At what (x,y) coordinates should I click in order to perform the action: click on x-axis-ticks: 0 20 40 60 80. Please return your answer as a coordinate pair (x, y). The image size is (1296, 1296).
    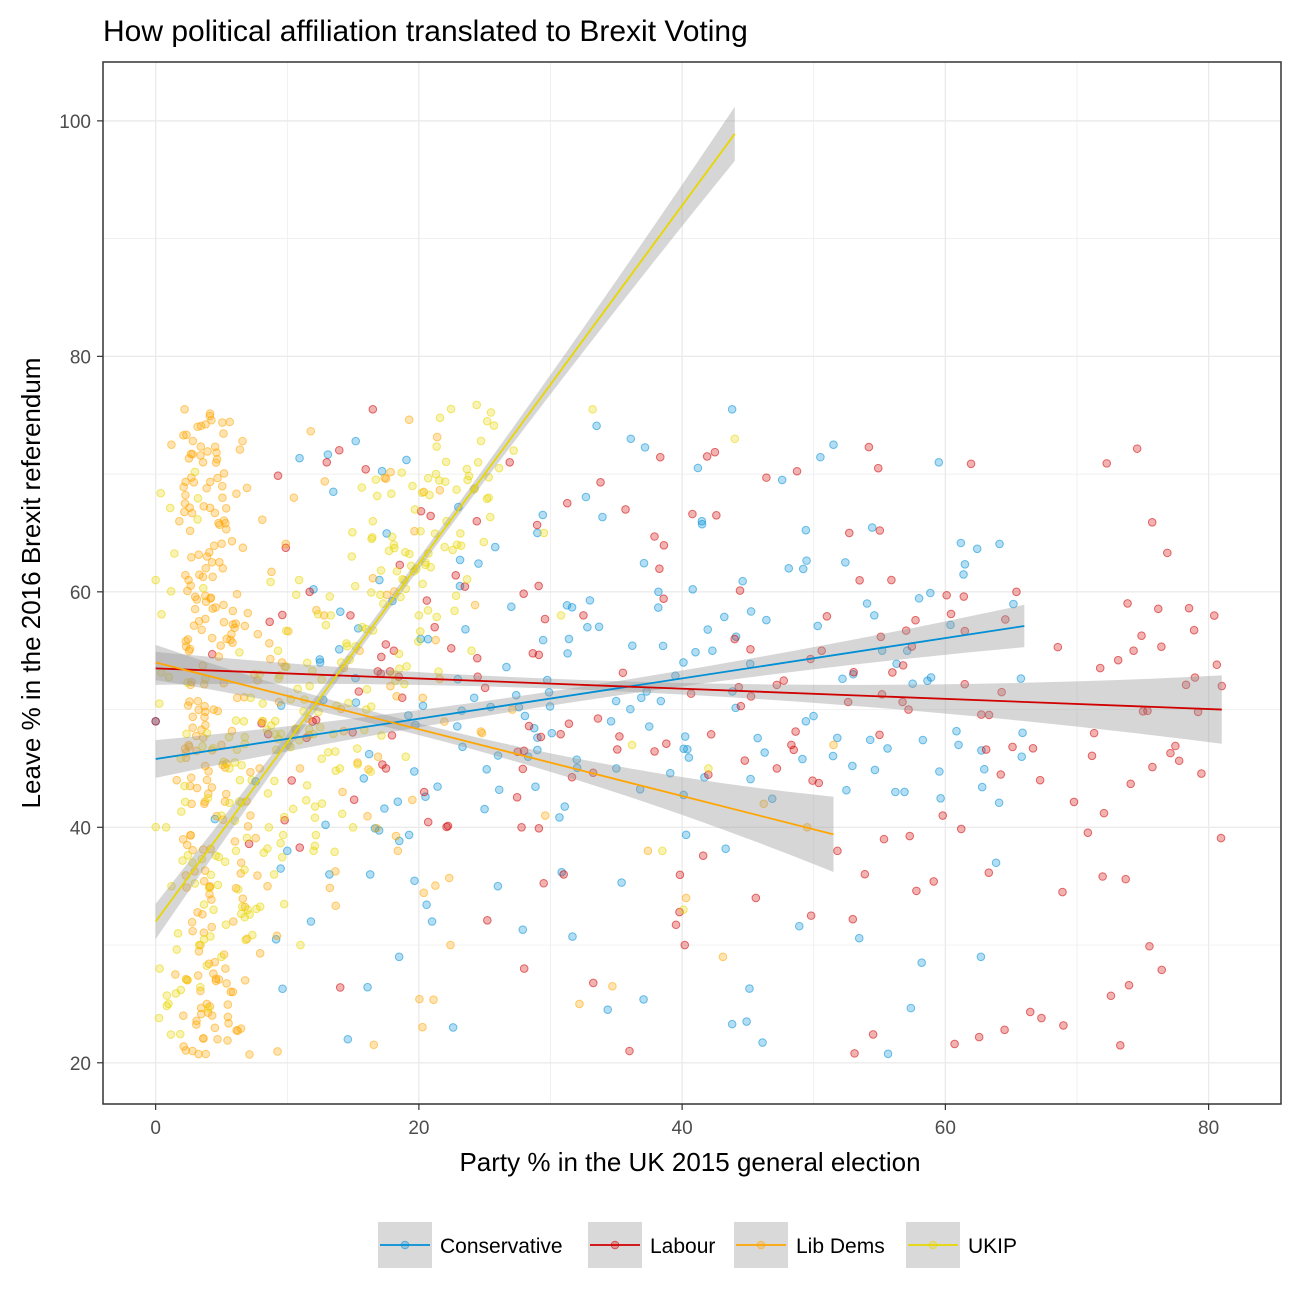
    Looking at the image, I should click on (684, 1121).